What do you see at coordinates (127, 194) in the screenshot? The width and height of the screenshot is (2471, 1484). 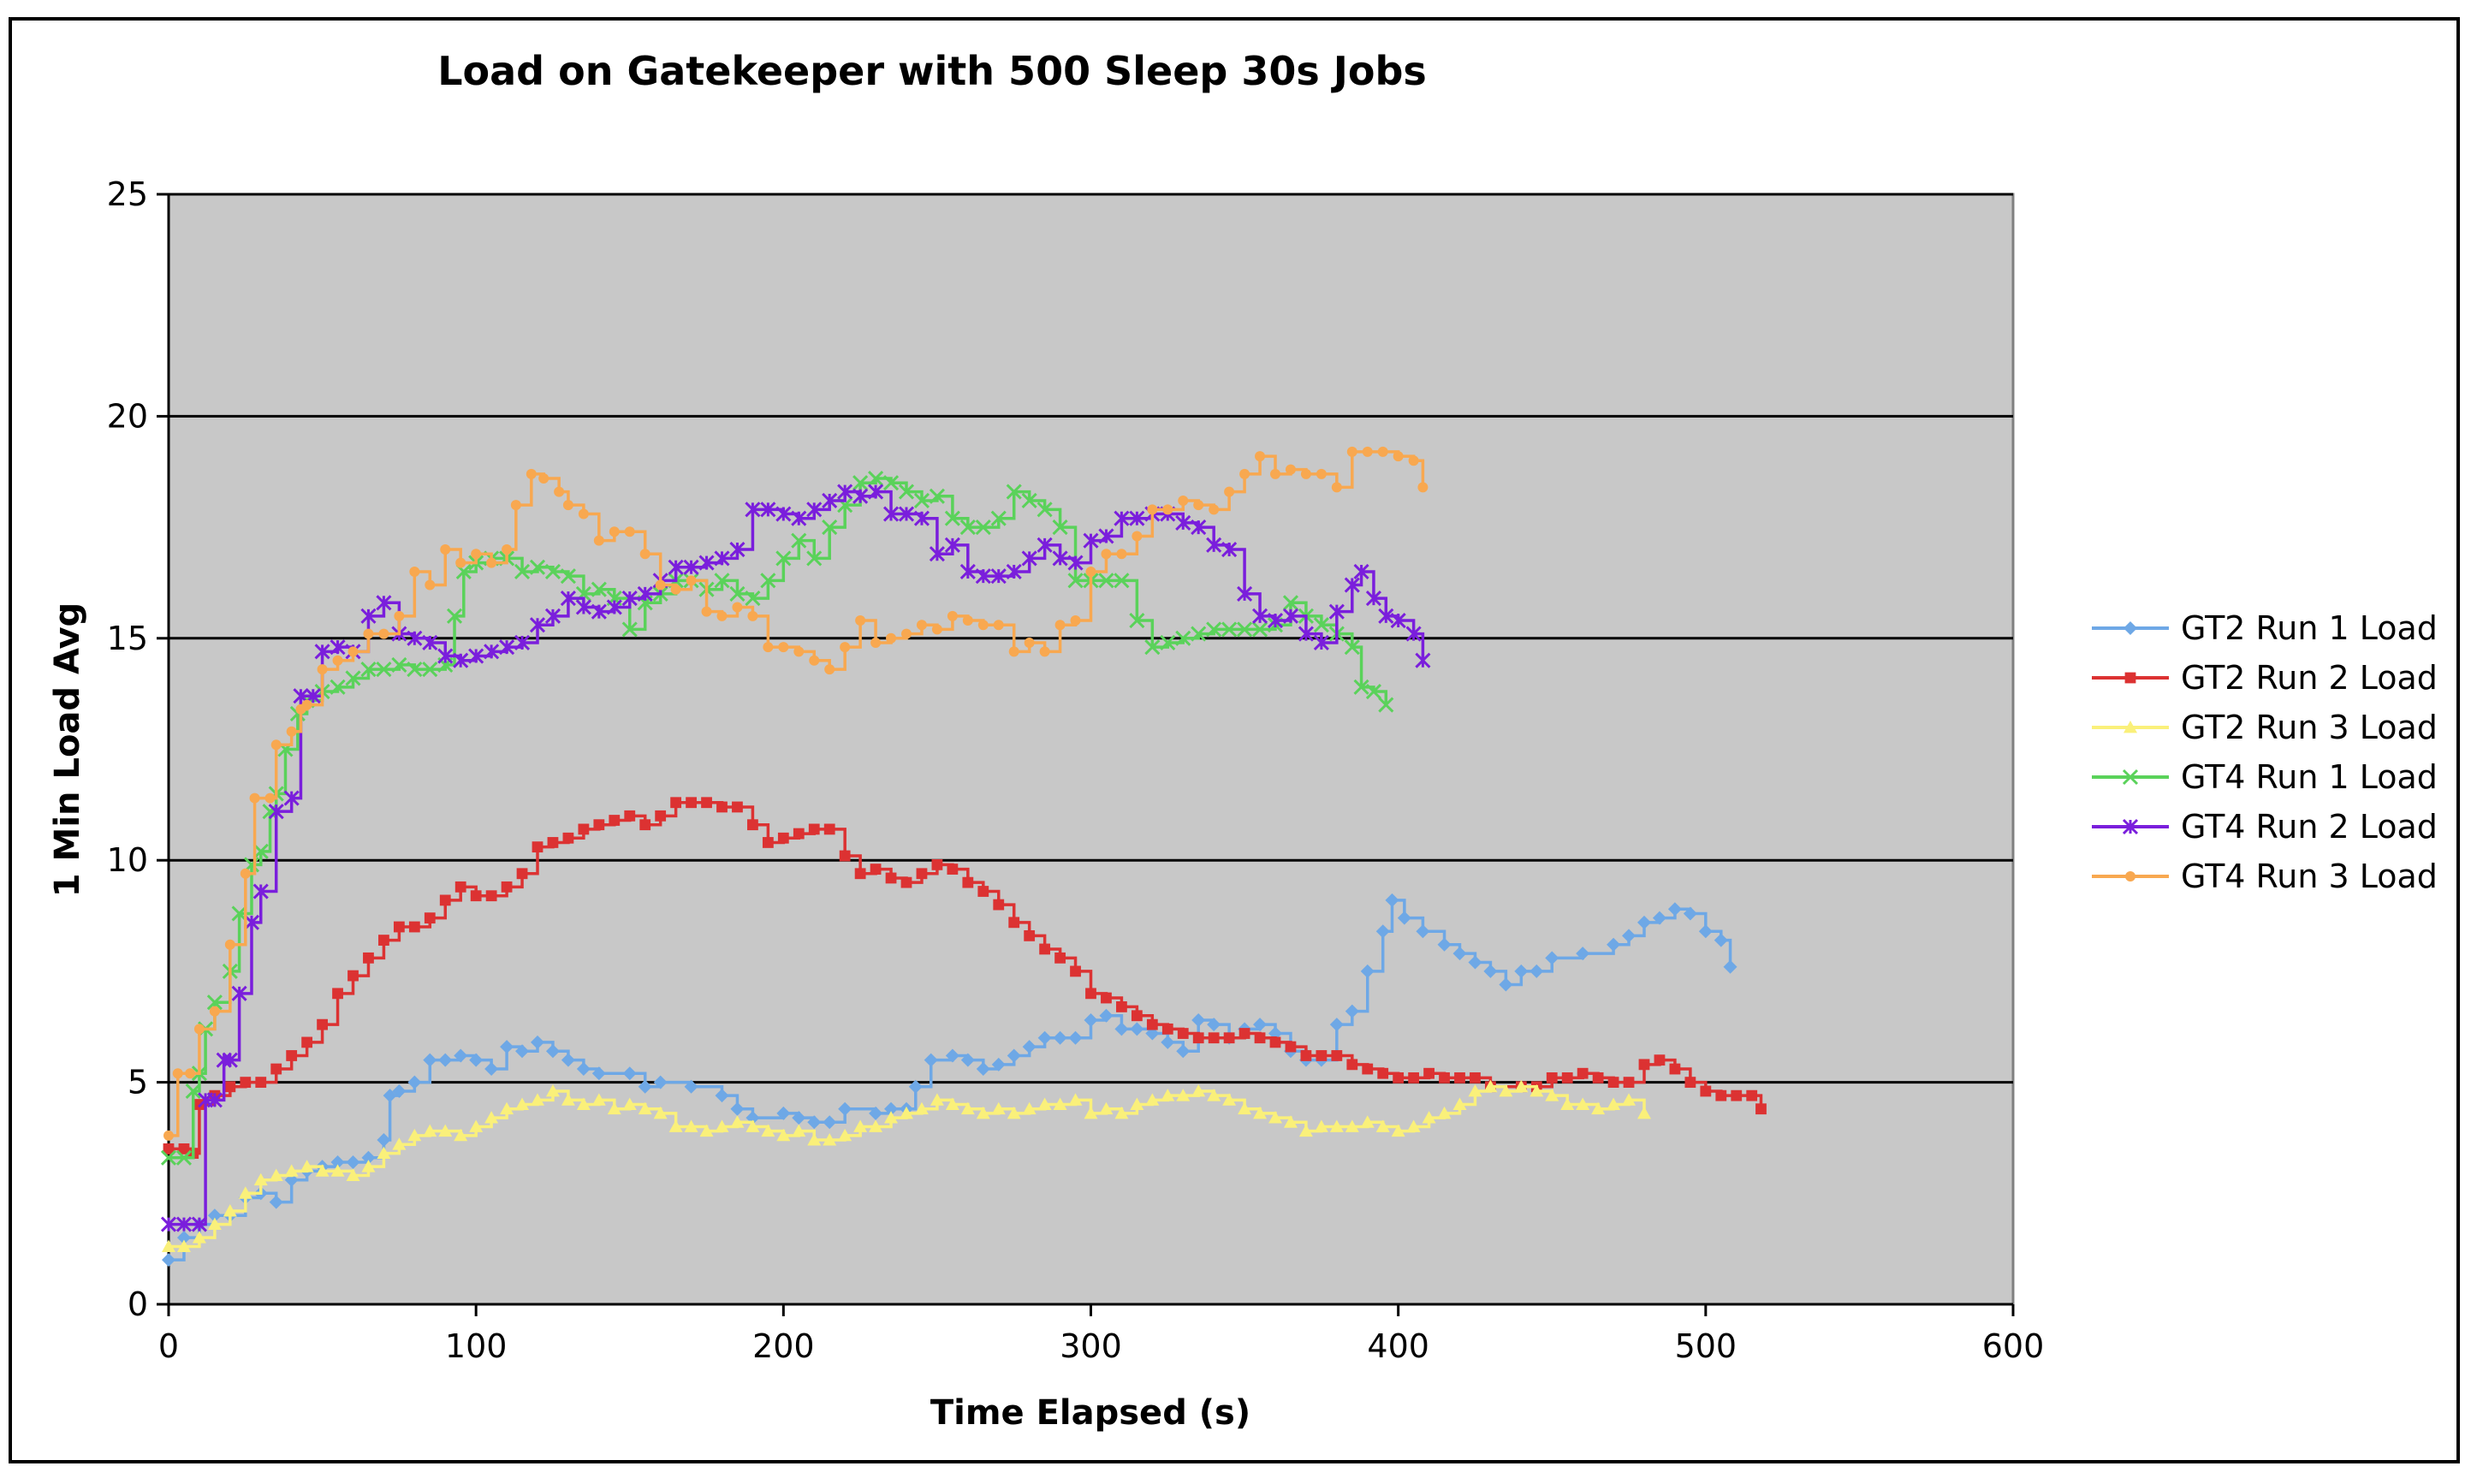 I see `y-tick-label: 25` at bounding box center [127, 194].